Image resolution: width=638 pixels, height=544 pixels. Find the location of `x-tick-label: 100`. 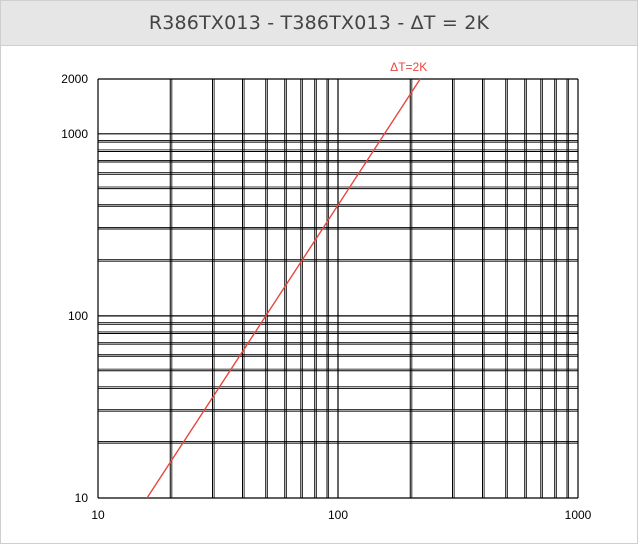

x-tick-label: 100 is located at coordinates (338, 515).